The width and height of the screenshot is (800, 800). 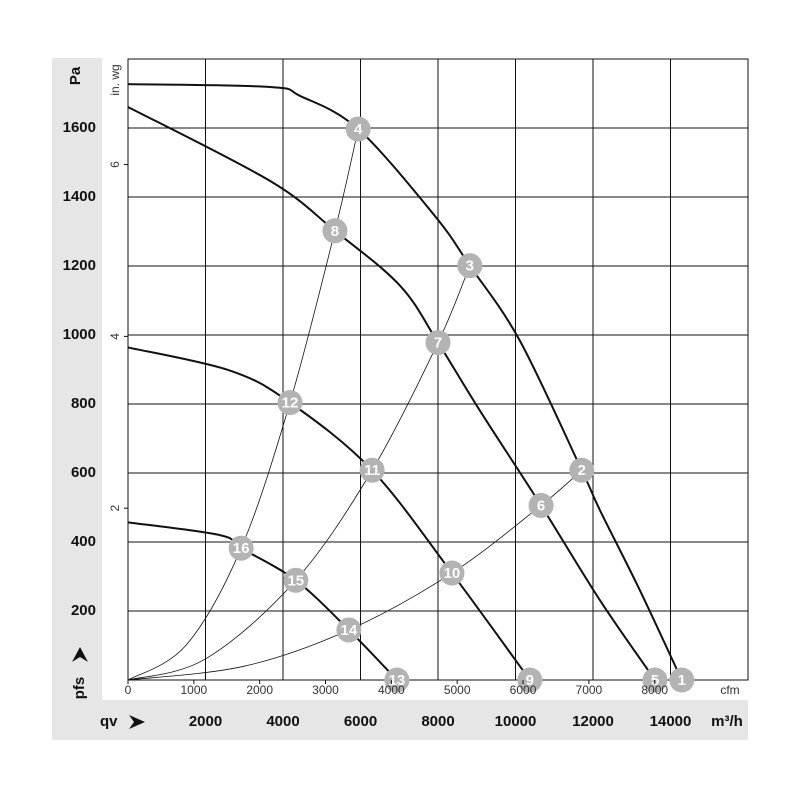 I want to click on point-label: 15, so click(x=295, y=580).